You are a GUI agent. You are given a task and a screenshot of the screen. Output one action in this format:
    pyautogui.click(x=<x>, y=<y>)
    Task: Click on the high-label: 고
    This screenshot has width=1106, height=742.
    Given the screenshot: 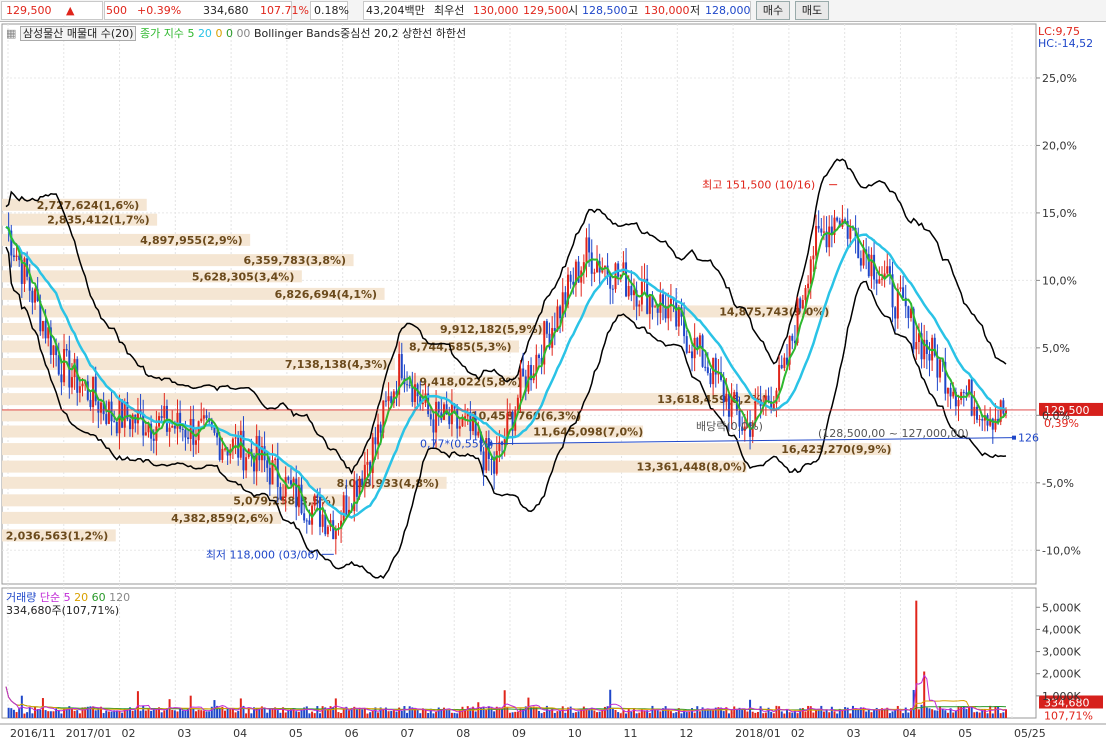 What is the action you would take?
    pyautogui.click(x=633, y=10)
    